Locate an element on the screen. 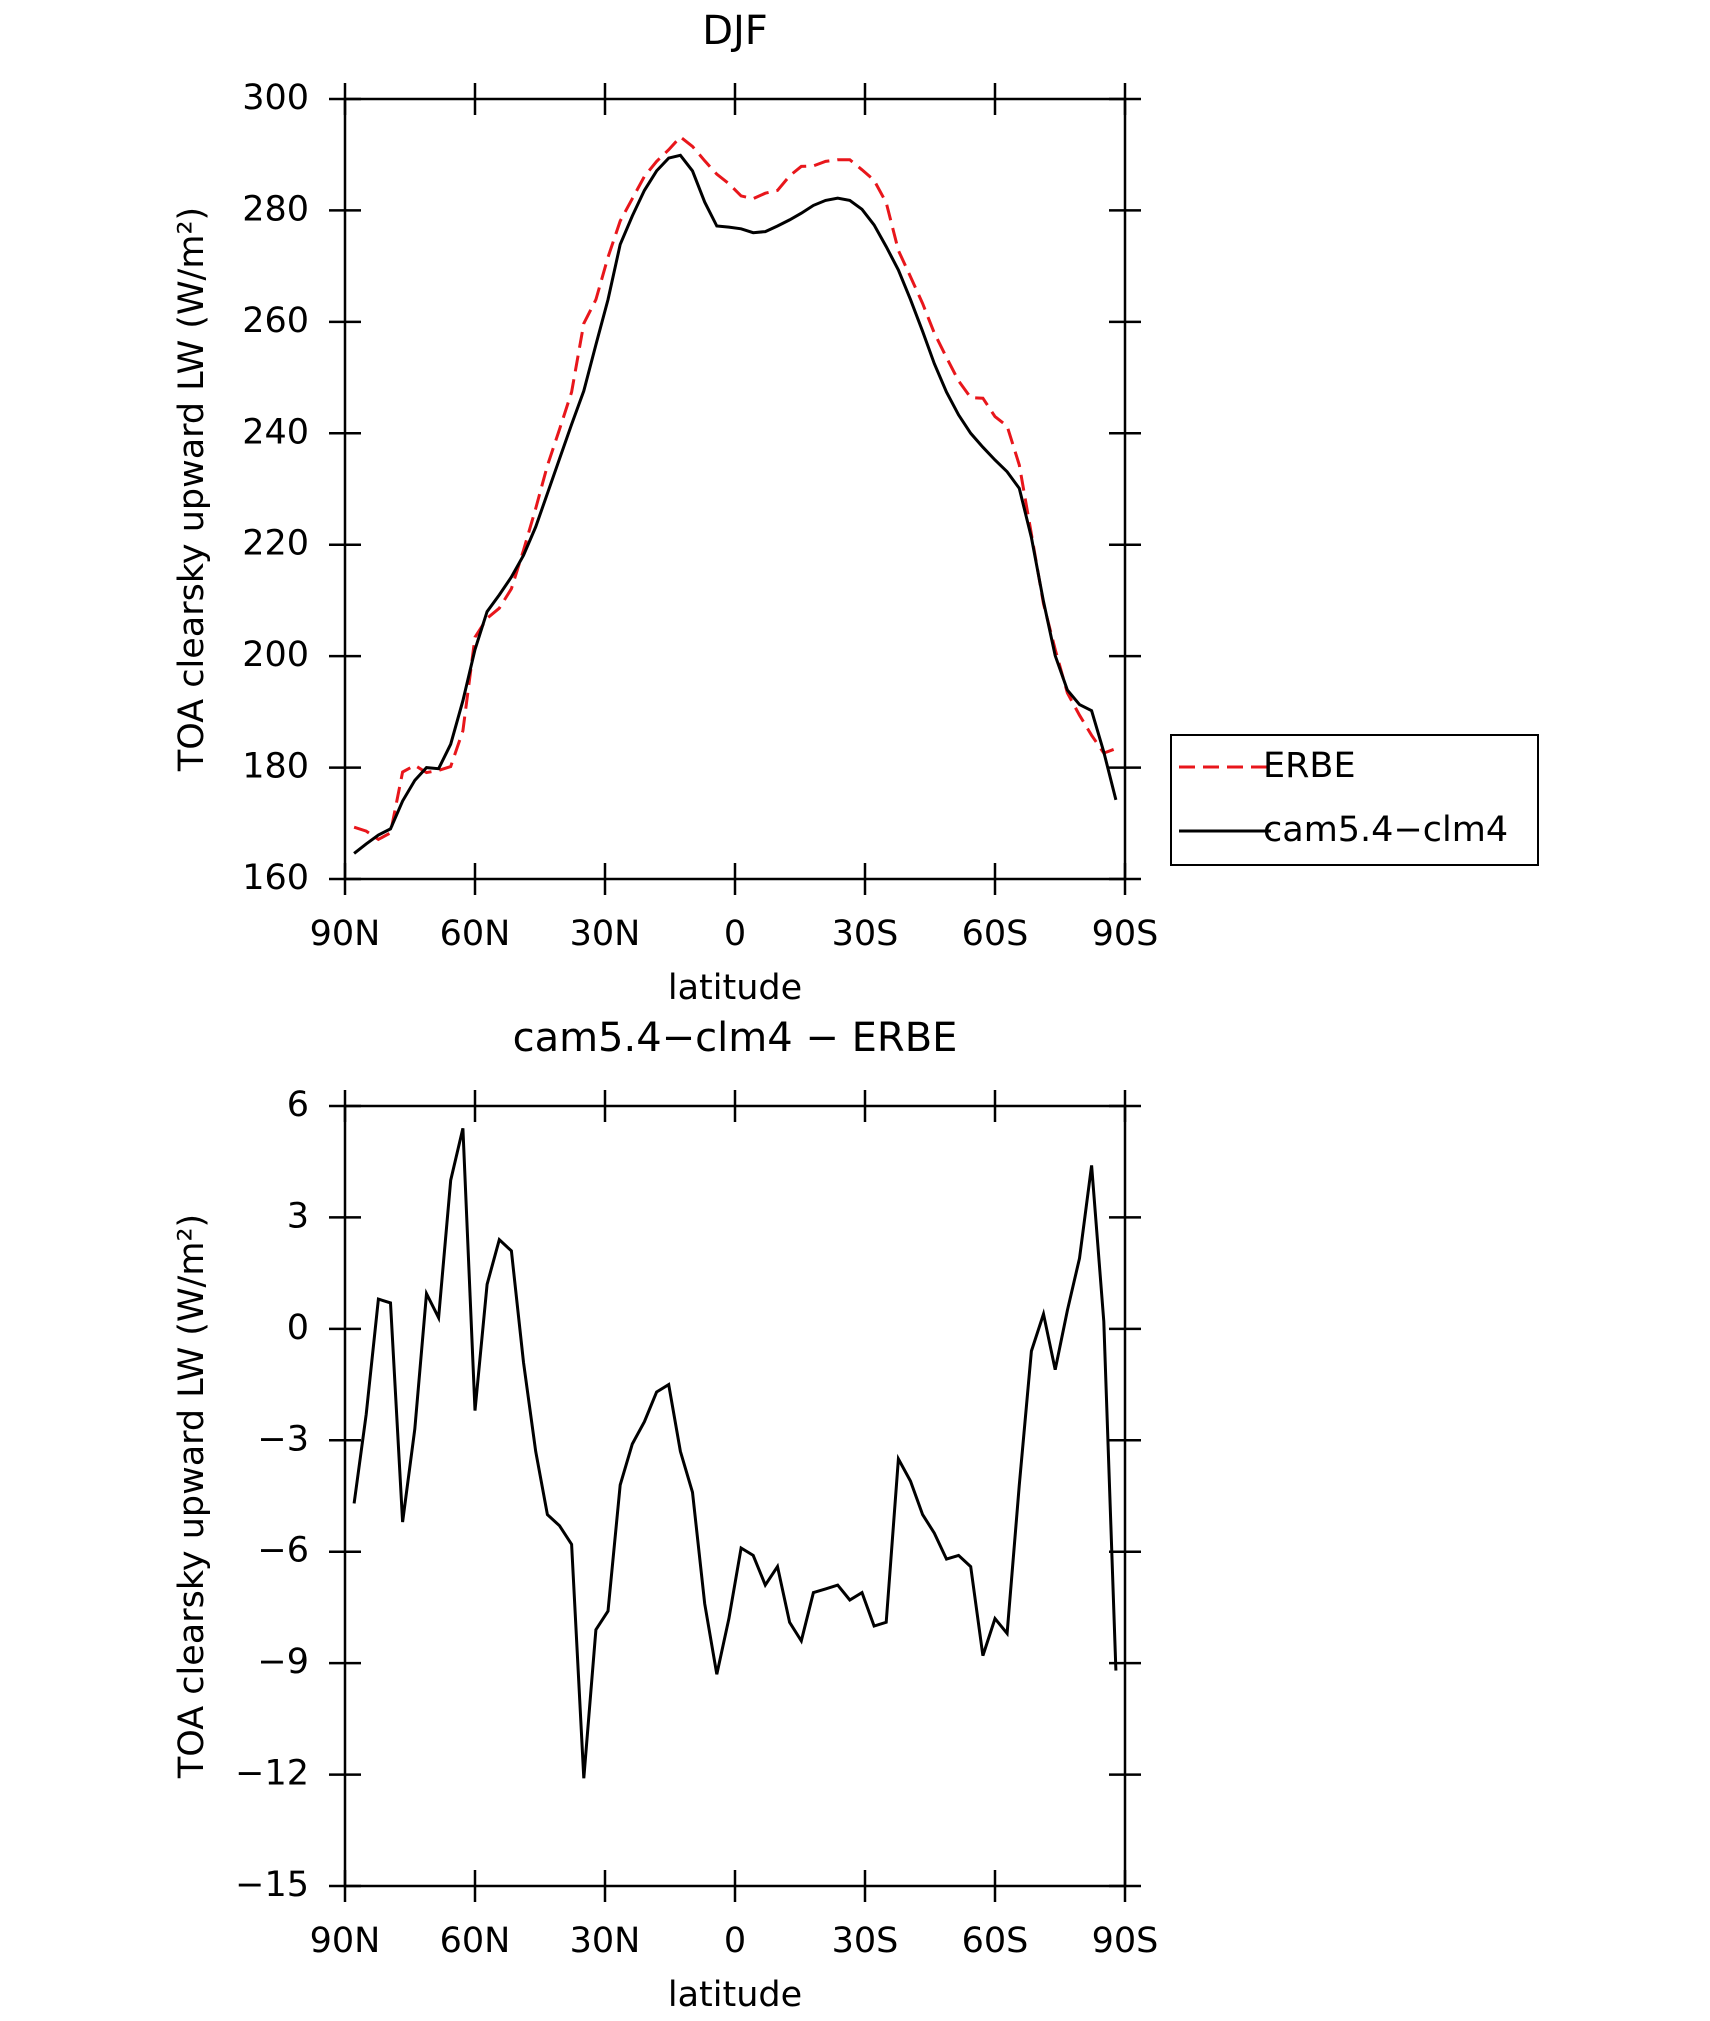 This screenshot has width=1710, height=2021. y-tick-label: −3 is located at coordinates (283, 1439).